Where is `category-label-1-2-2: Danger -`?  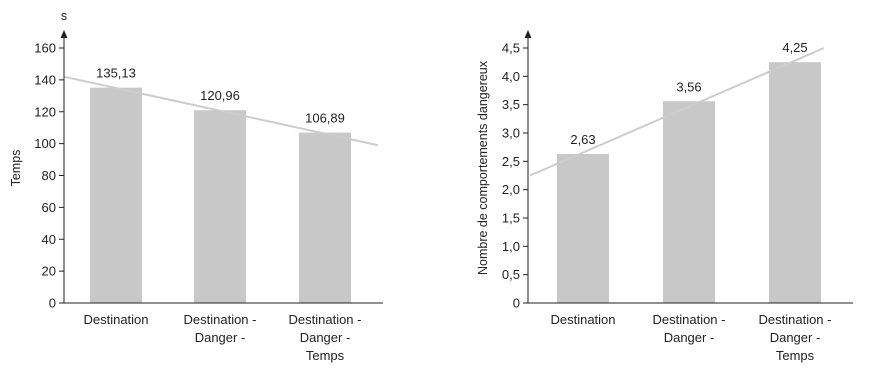
category-label-1-2-2: Danger - is located at coordinates (220, 337).